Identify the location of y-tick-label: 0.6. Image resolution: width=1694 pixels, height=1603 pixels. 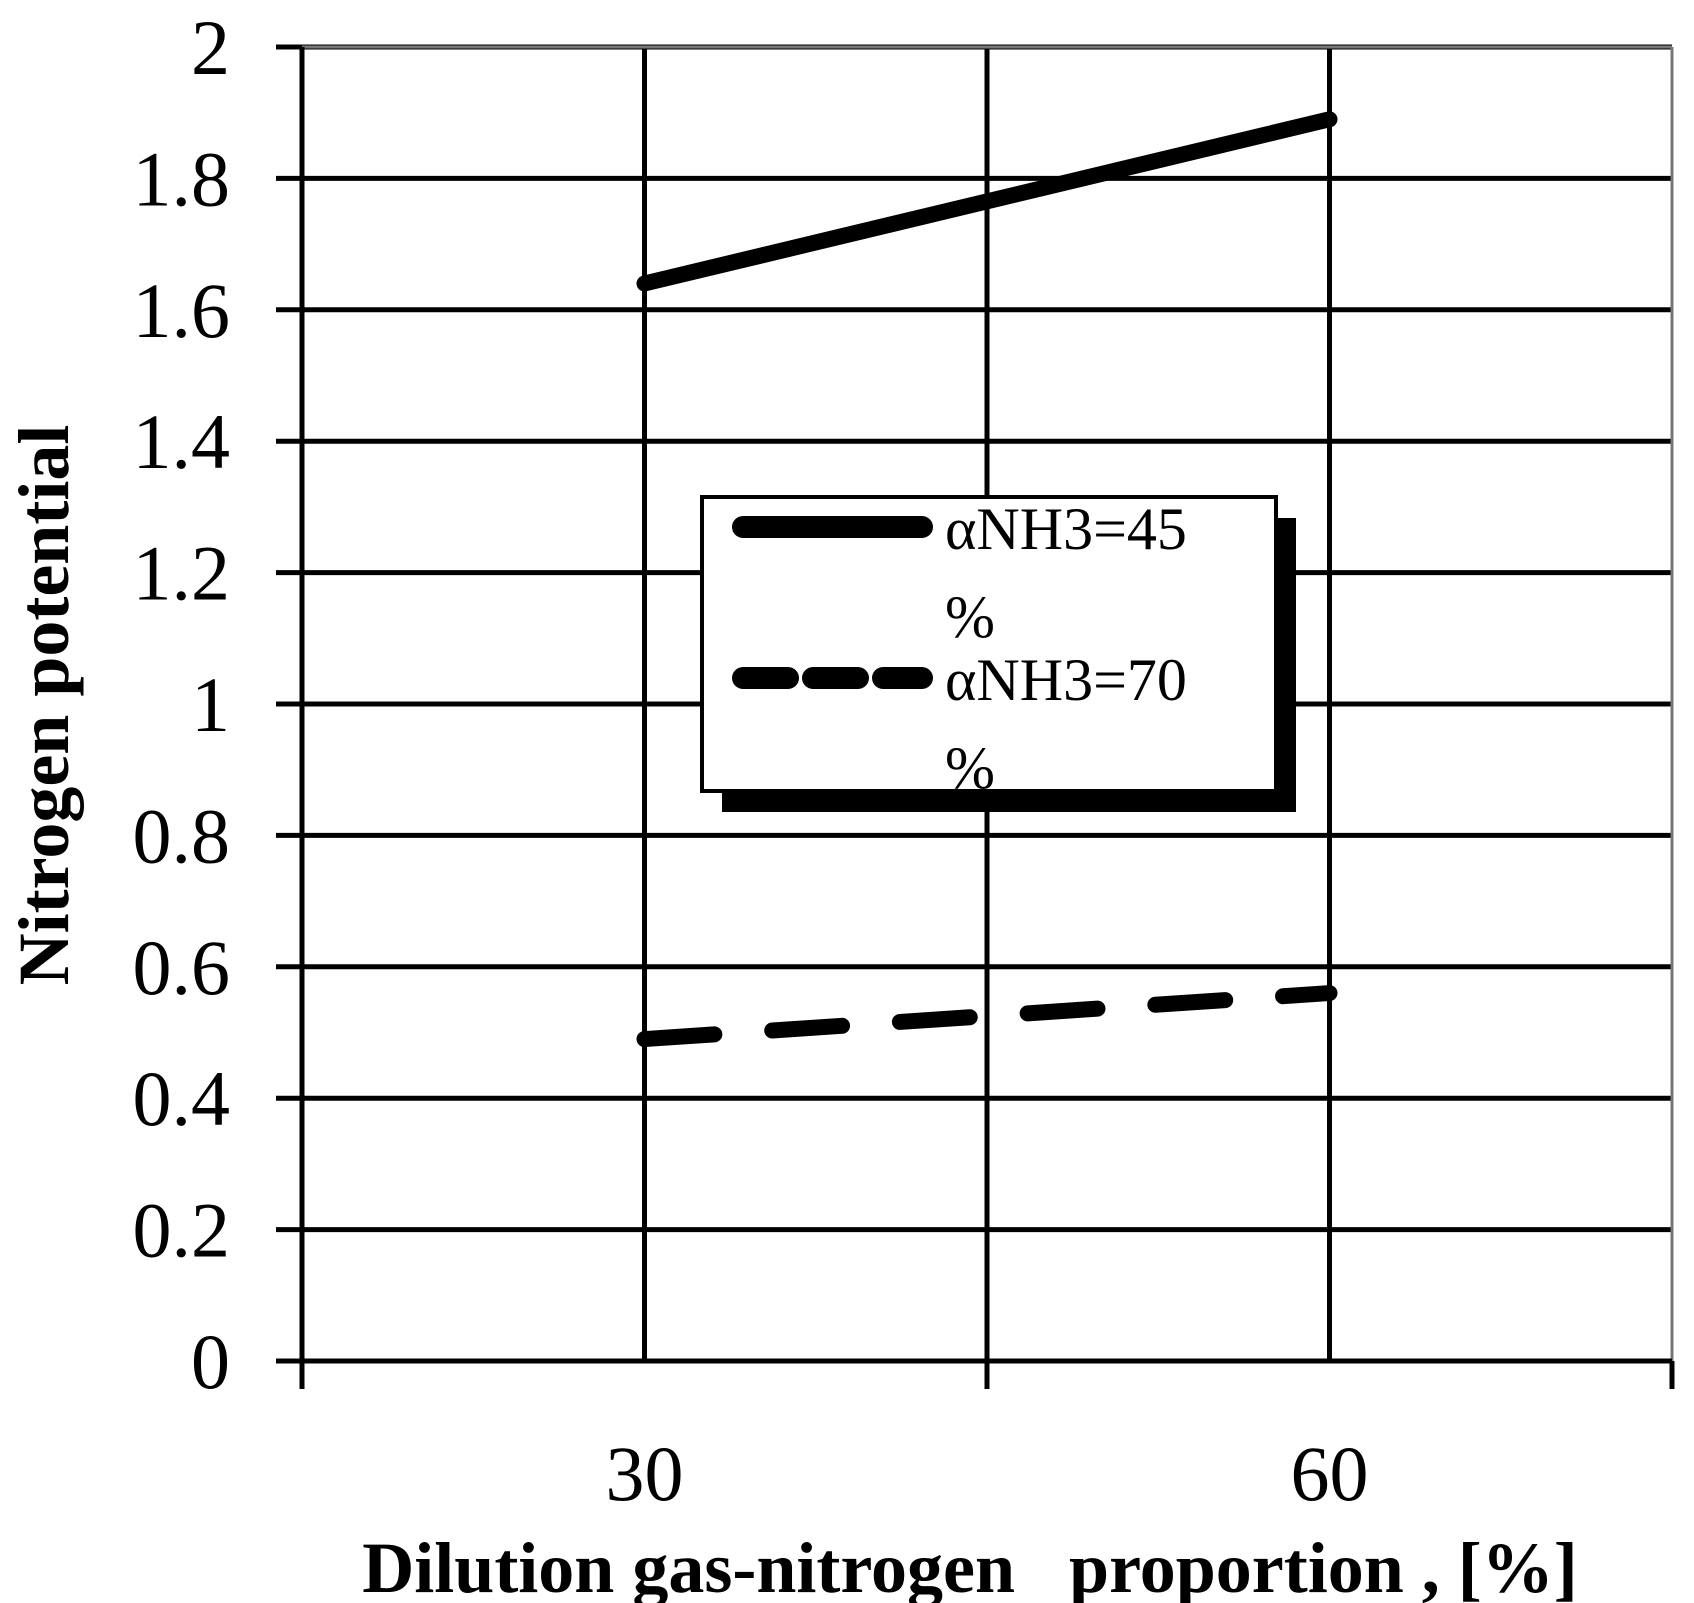
(182, 967).